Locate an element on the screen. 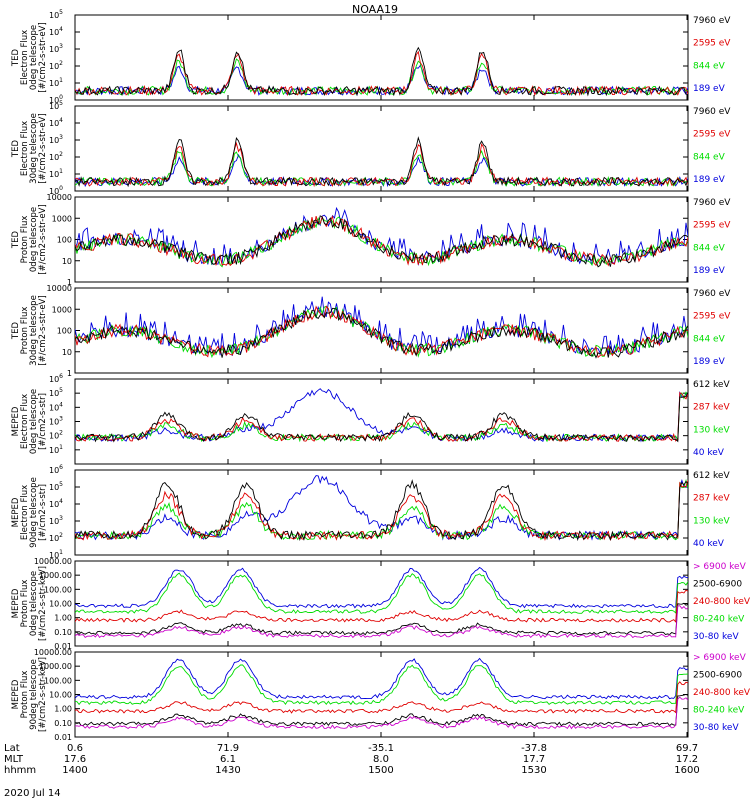 This screenshot has height=800, width=750. footer-hhmm: 1600 is located at coordinates (686, 770).